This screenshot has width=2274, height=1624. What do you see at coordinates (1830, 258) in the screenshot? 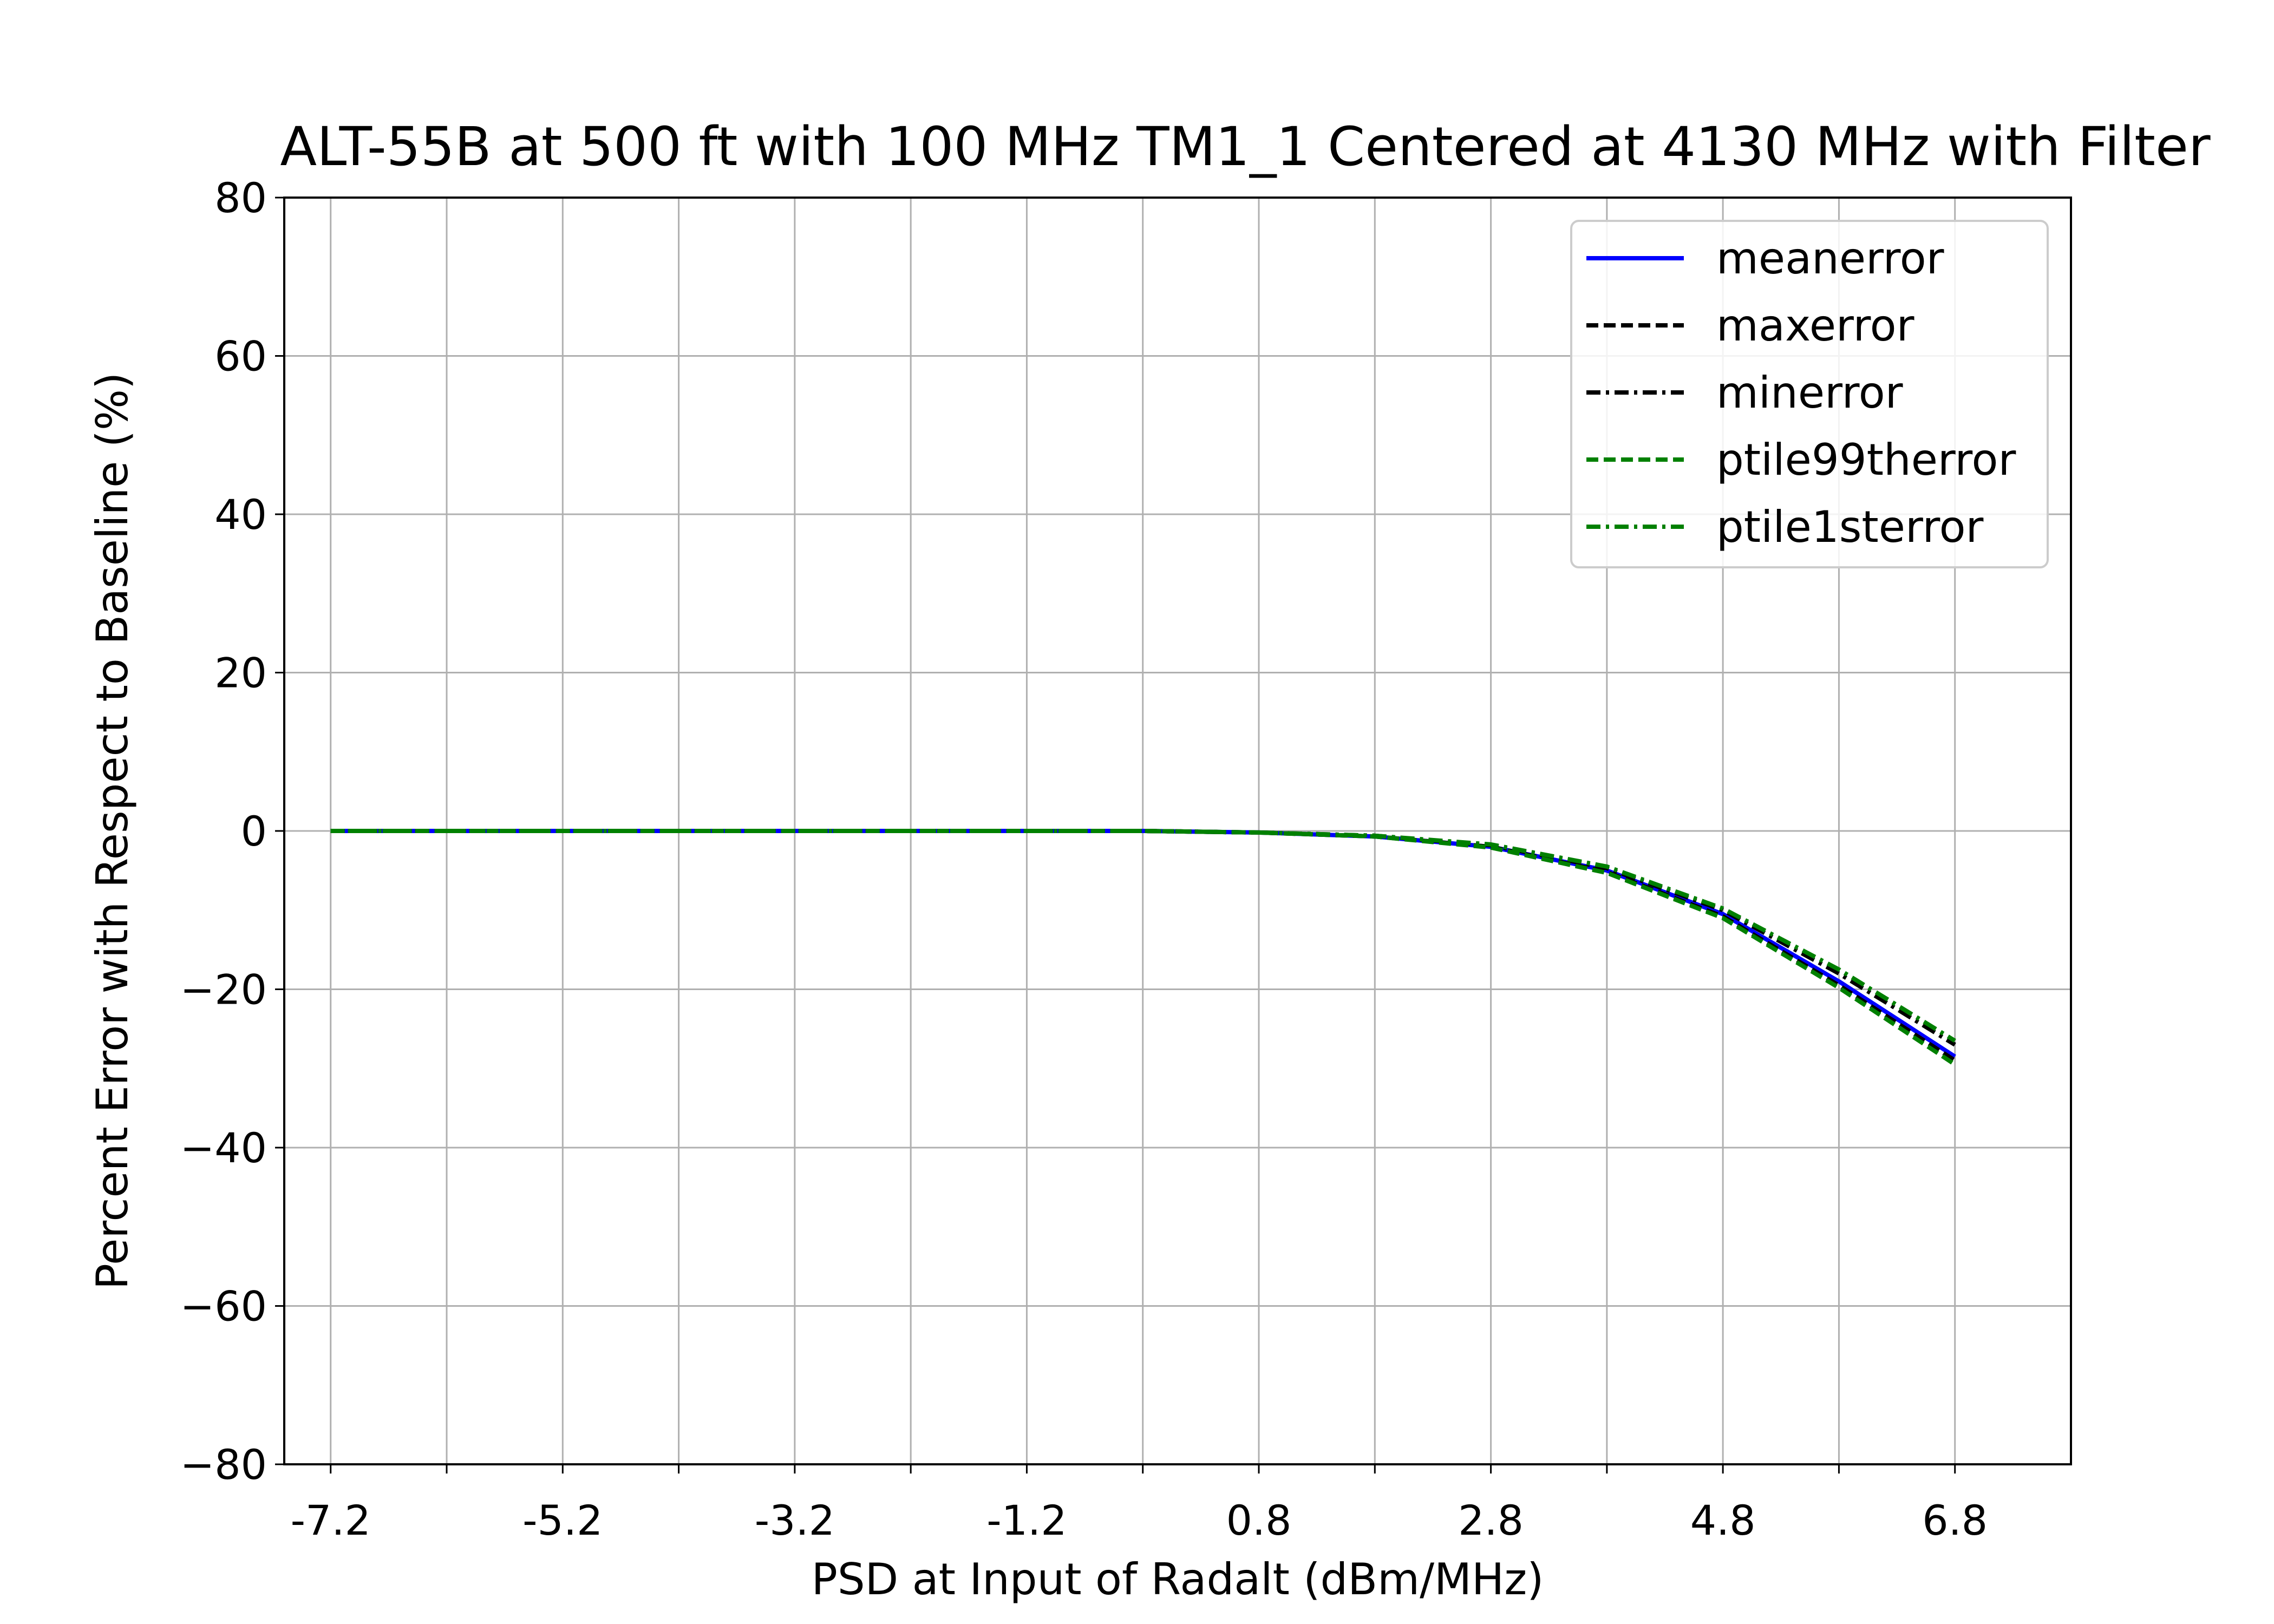
I see `legend-label-meanerror: meanerror` at bounding box center [1830, 258].